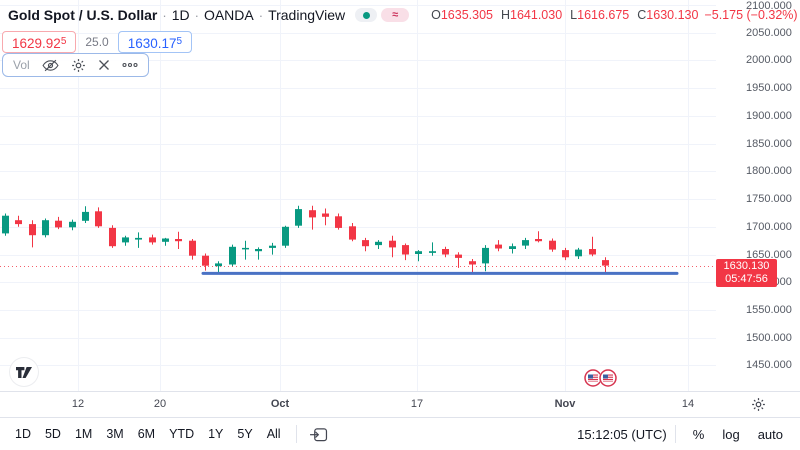 This screenshot has height=450, width=800. What do you see at coordinates (50, 65) in the screenshot?
I see `hide-indicator-eye-icon` at bounding box center [50, 65].